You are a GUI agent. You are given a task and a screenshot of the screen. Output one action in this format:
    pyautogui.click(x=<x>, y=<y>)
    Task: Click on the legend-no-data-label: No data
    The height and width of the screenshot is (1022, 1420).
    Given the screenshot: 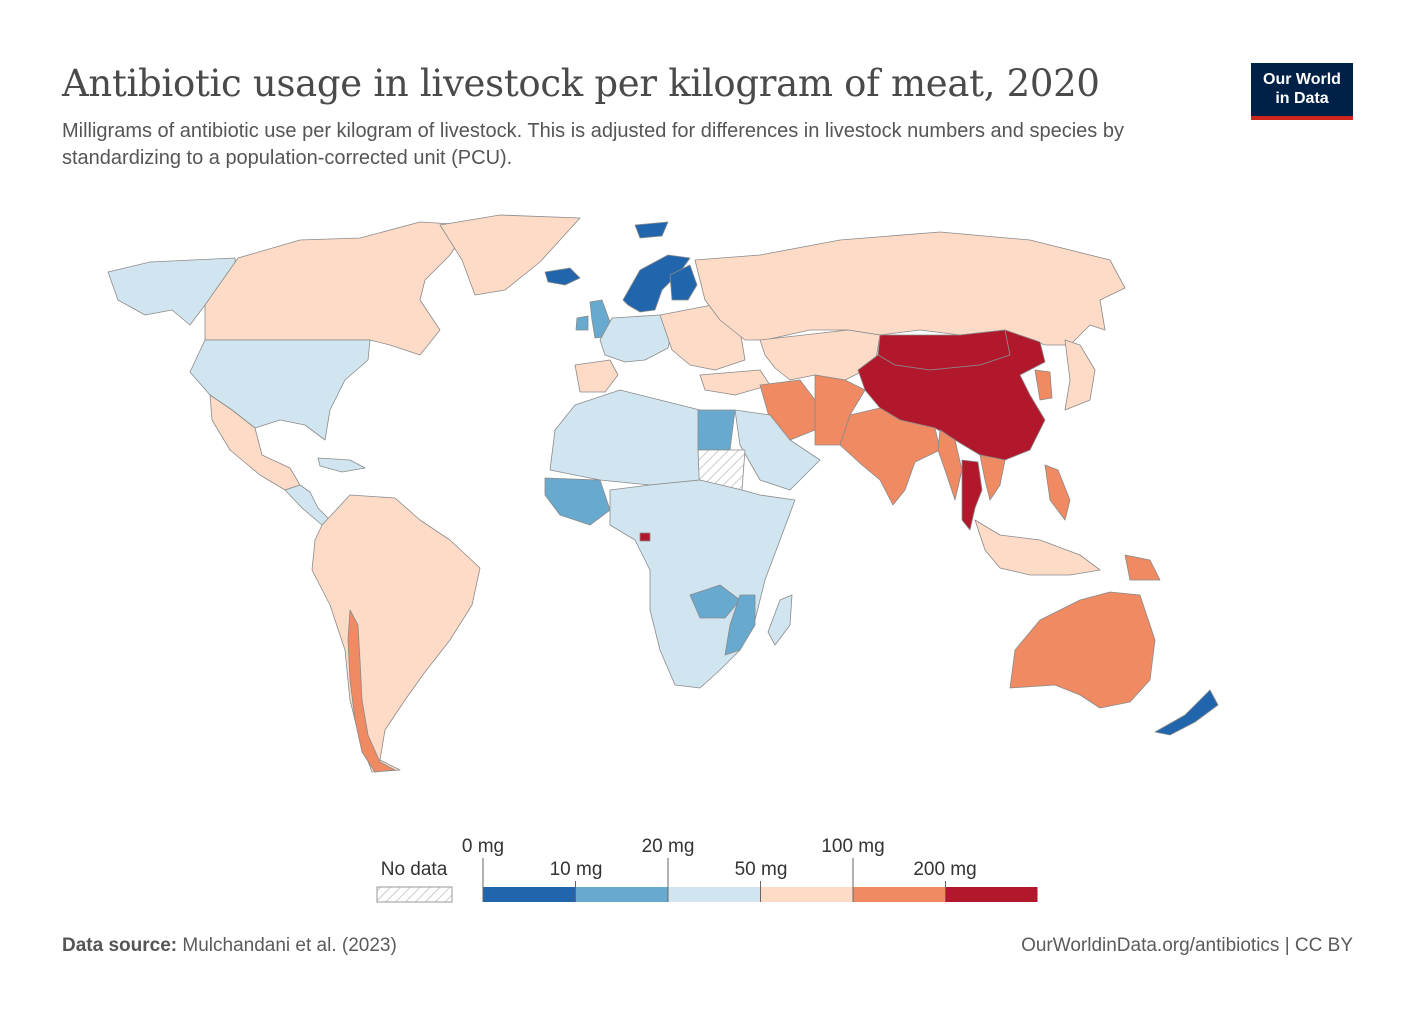 What is the action you would take?
    pyautogui.click(x=414, y=869)
    